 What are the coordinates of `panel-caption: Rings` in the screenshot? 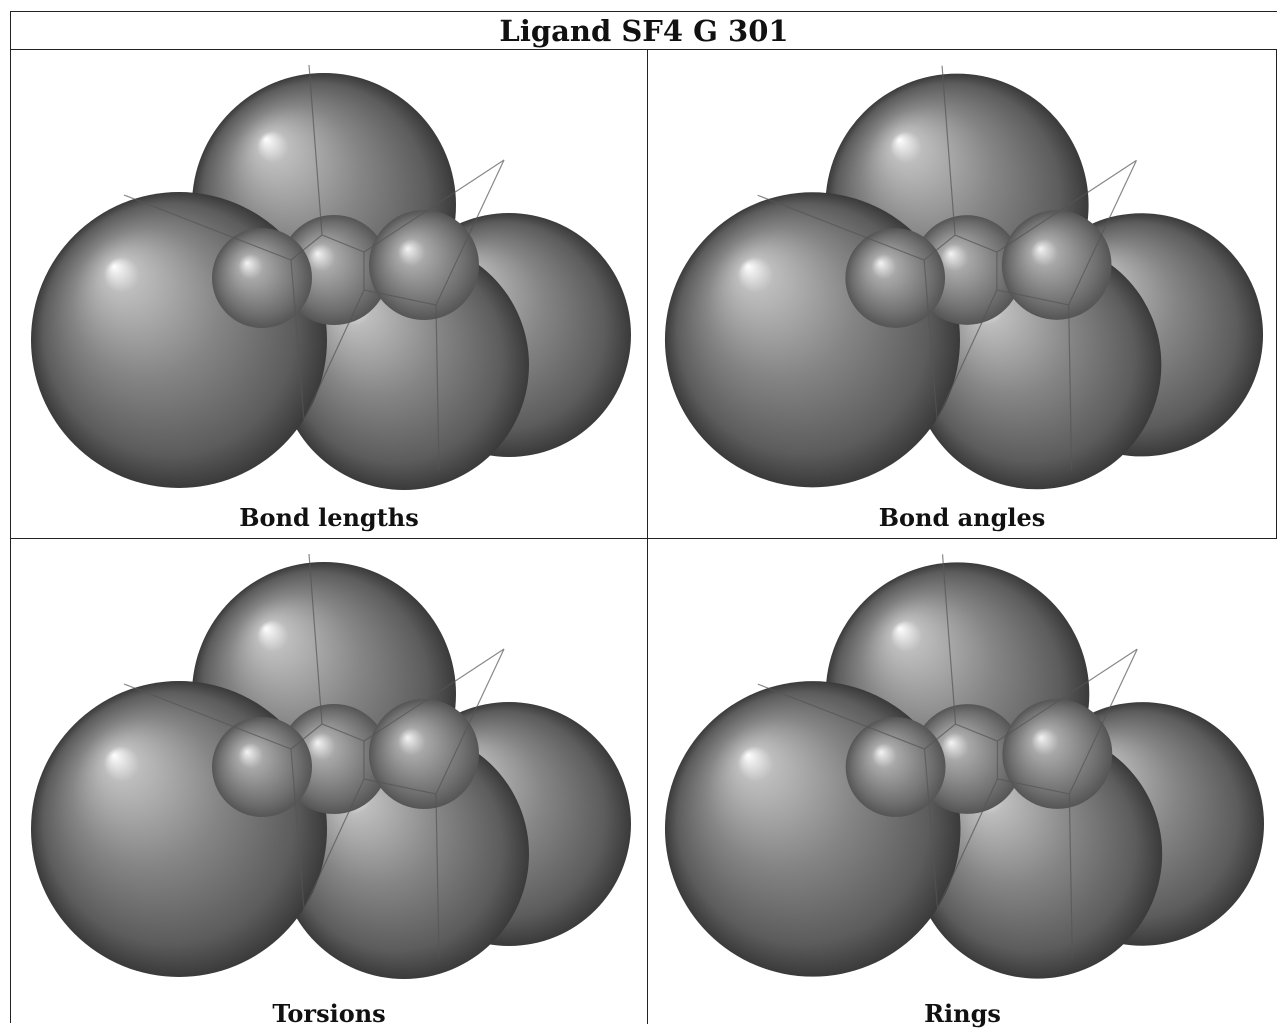 It's located at (962, 1013).